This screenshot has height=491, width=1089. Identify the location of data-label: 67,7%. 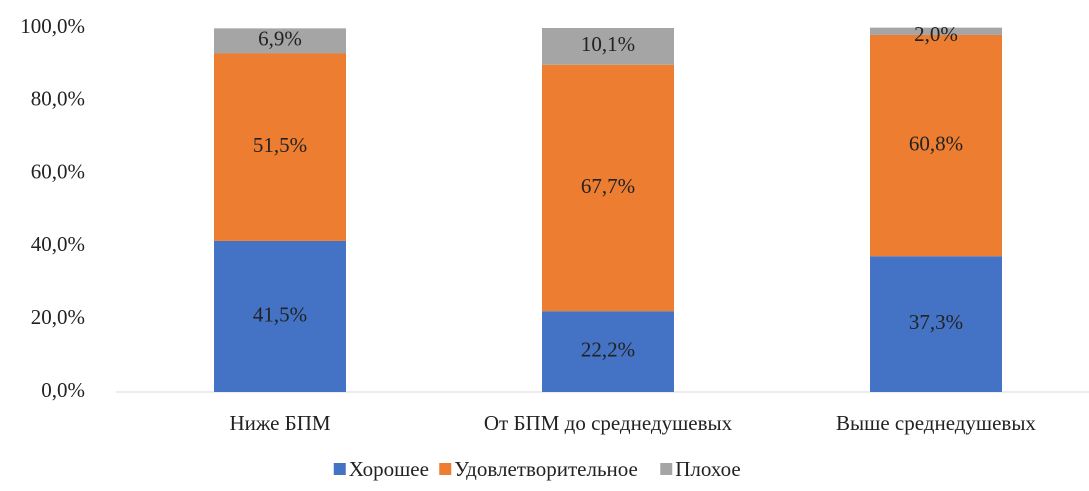
(608, 186).